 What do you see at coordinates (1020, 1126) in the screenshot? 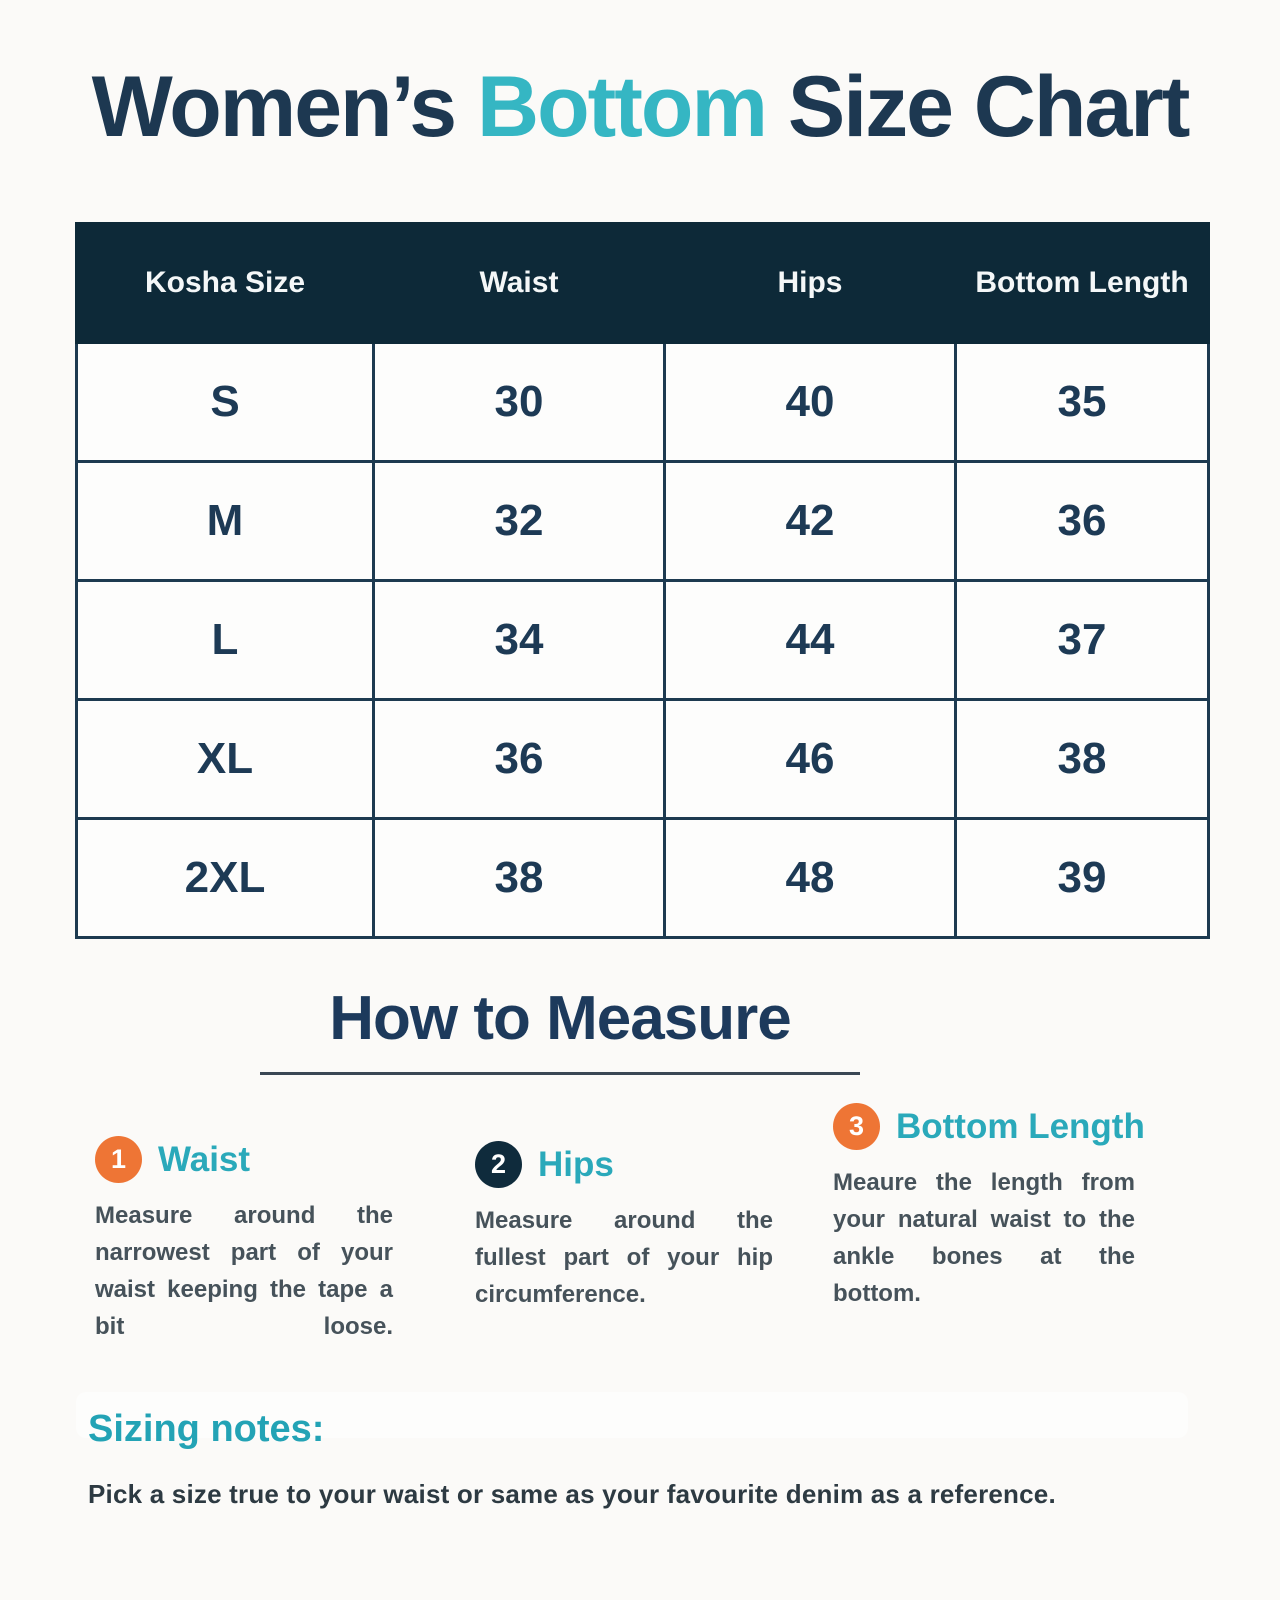
I see `step-label: Bottom Length` at bounding box center [1020, 1126].